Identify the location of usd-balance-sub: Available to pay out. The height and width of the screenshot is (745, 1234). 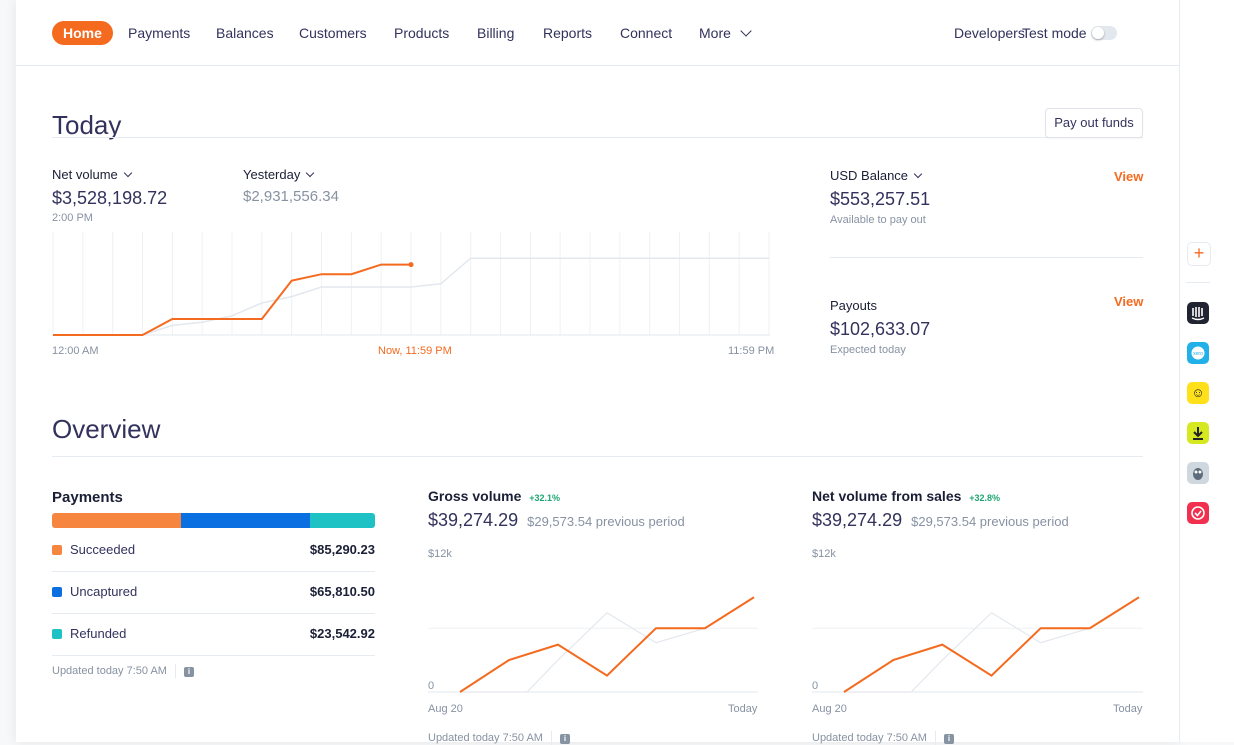
(878, 220).